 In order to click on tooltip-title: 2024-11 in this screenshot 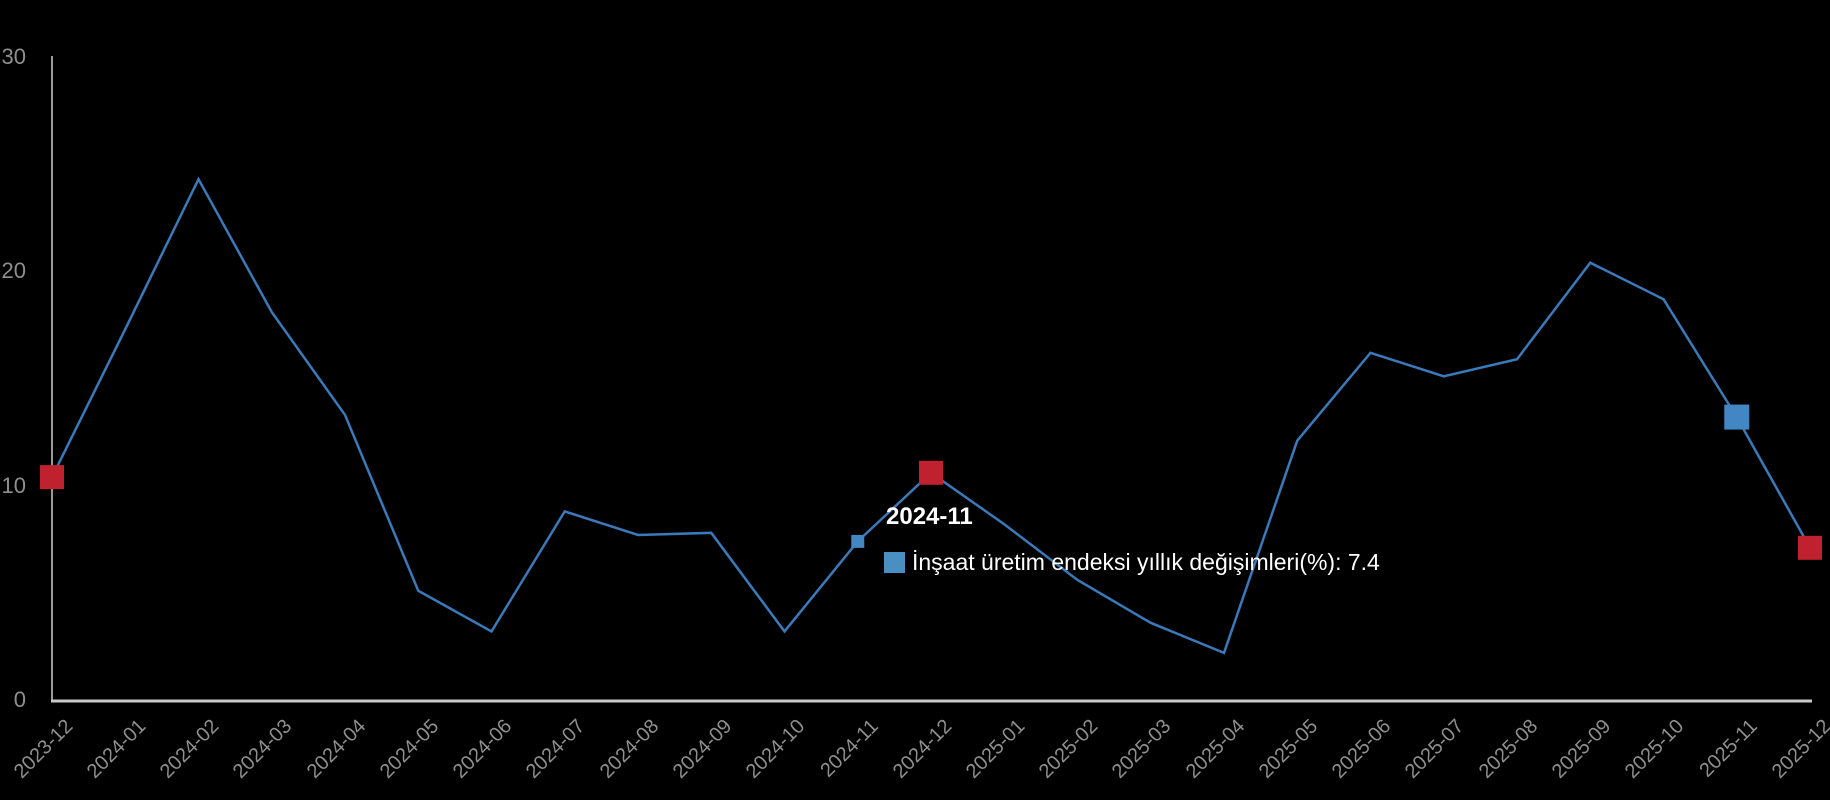, I will do `click(929, 516)`.